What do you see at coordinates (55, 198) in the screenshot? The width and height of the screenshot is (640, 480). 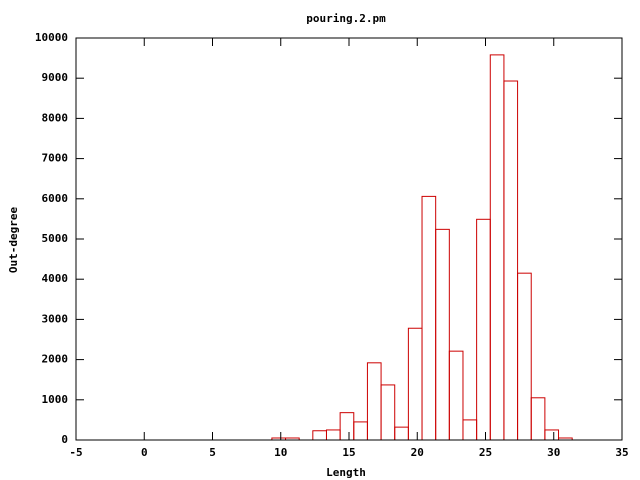 I see `y-tick-label: 6000` at bounding box center [55, 198].